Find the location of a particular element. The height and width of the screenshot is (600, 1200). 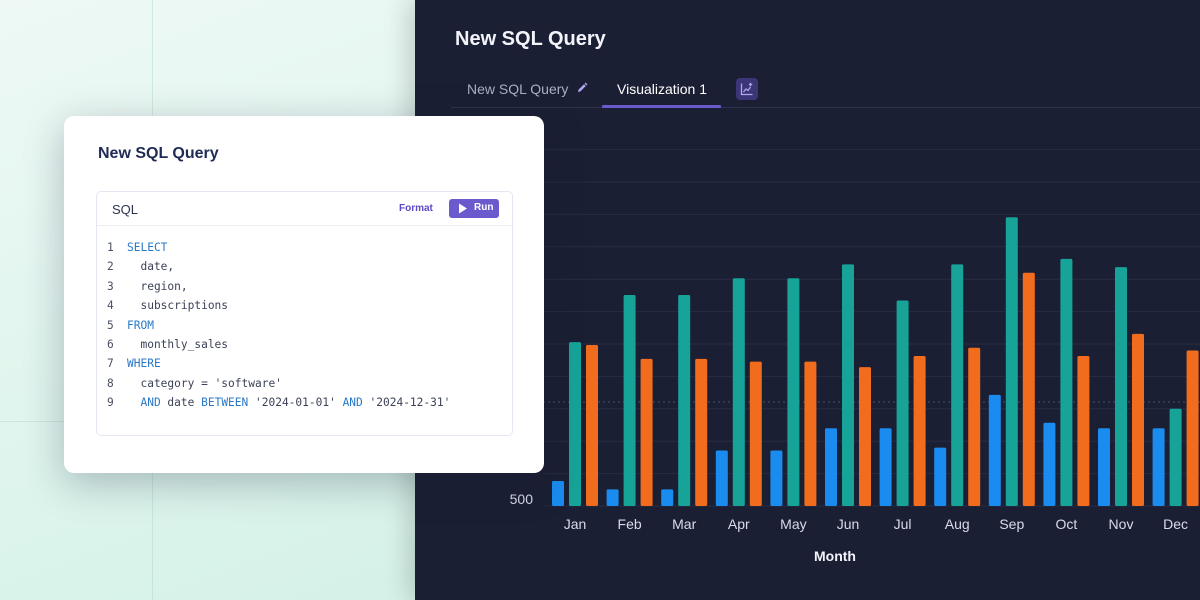

add-chart-icon is located at coordinates (746, 89).